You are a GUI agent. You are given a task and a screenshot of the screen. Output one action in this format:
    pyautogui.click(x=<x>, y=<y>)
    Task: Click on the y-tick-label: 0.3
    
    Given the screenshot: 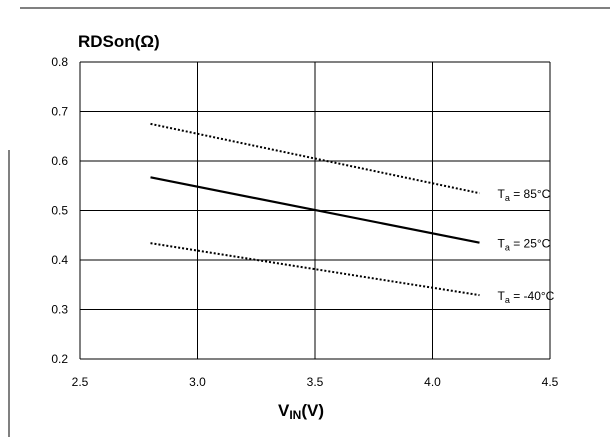 What is the action you would take?
    pyautogui.click(x=59, y=310)
    